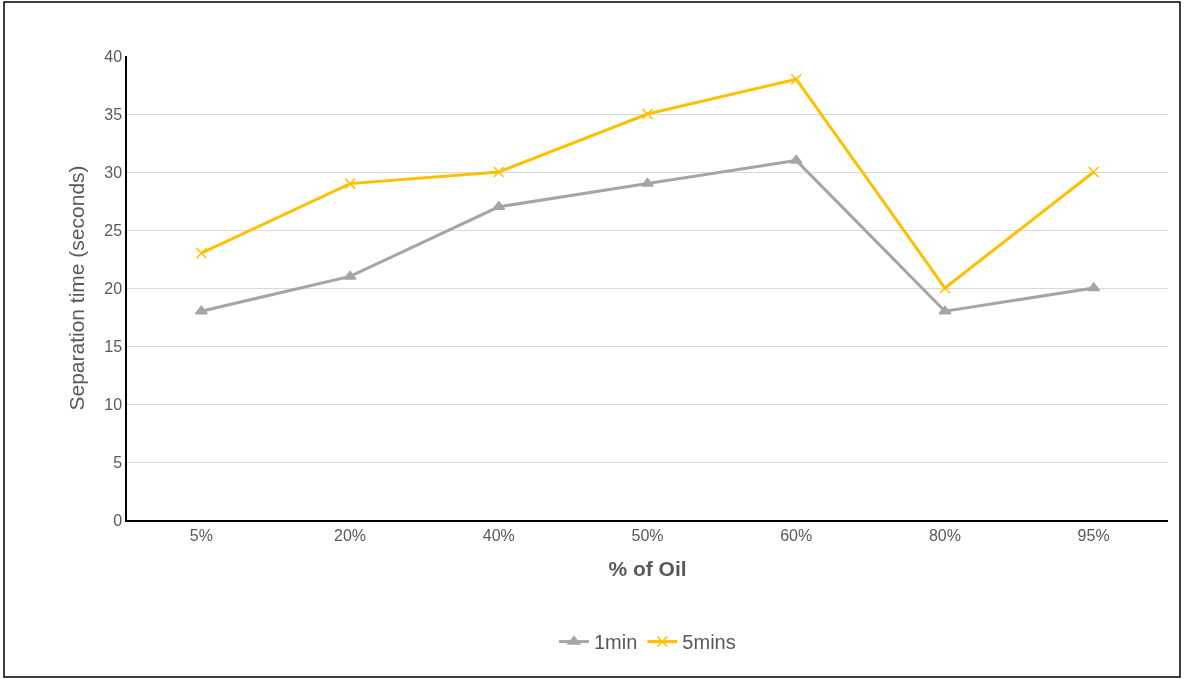 The width and height of the screenshot is (1184, 679). I want to click on y-tick-label: 5, so click(118, 462).